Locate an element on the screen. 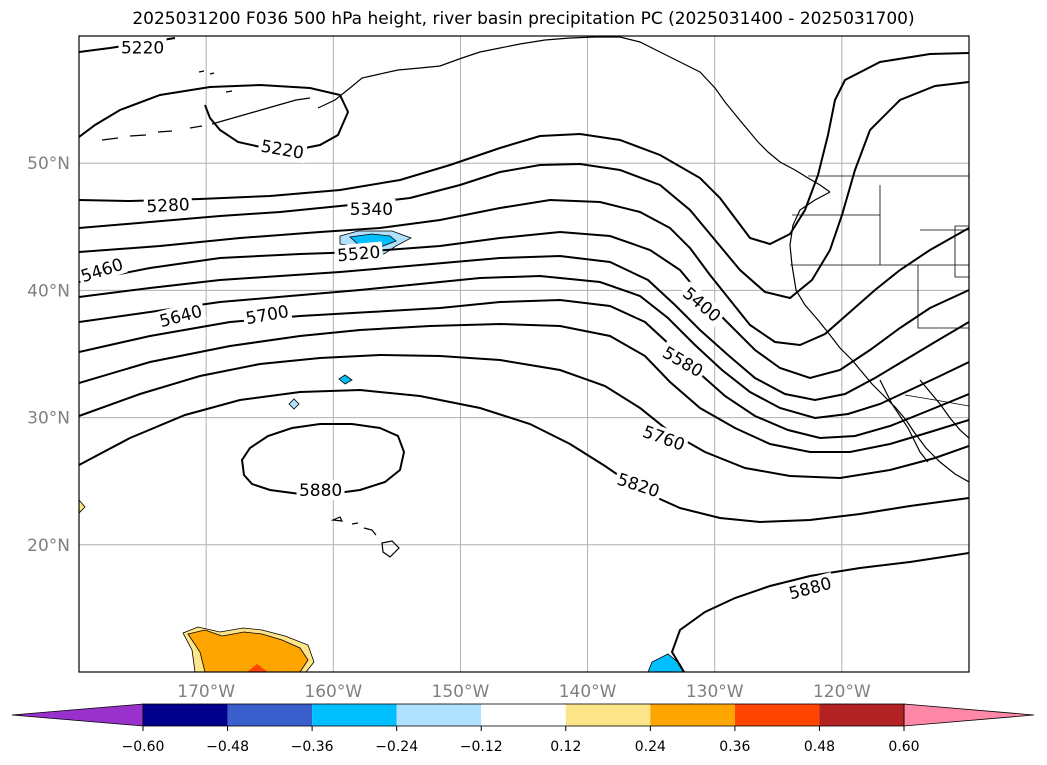 Image resolution: width=1047 pixels, height=765 pixels. colorbar-tick-label: −0.60 is located at coordinates (143, 747).